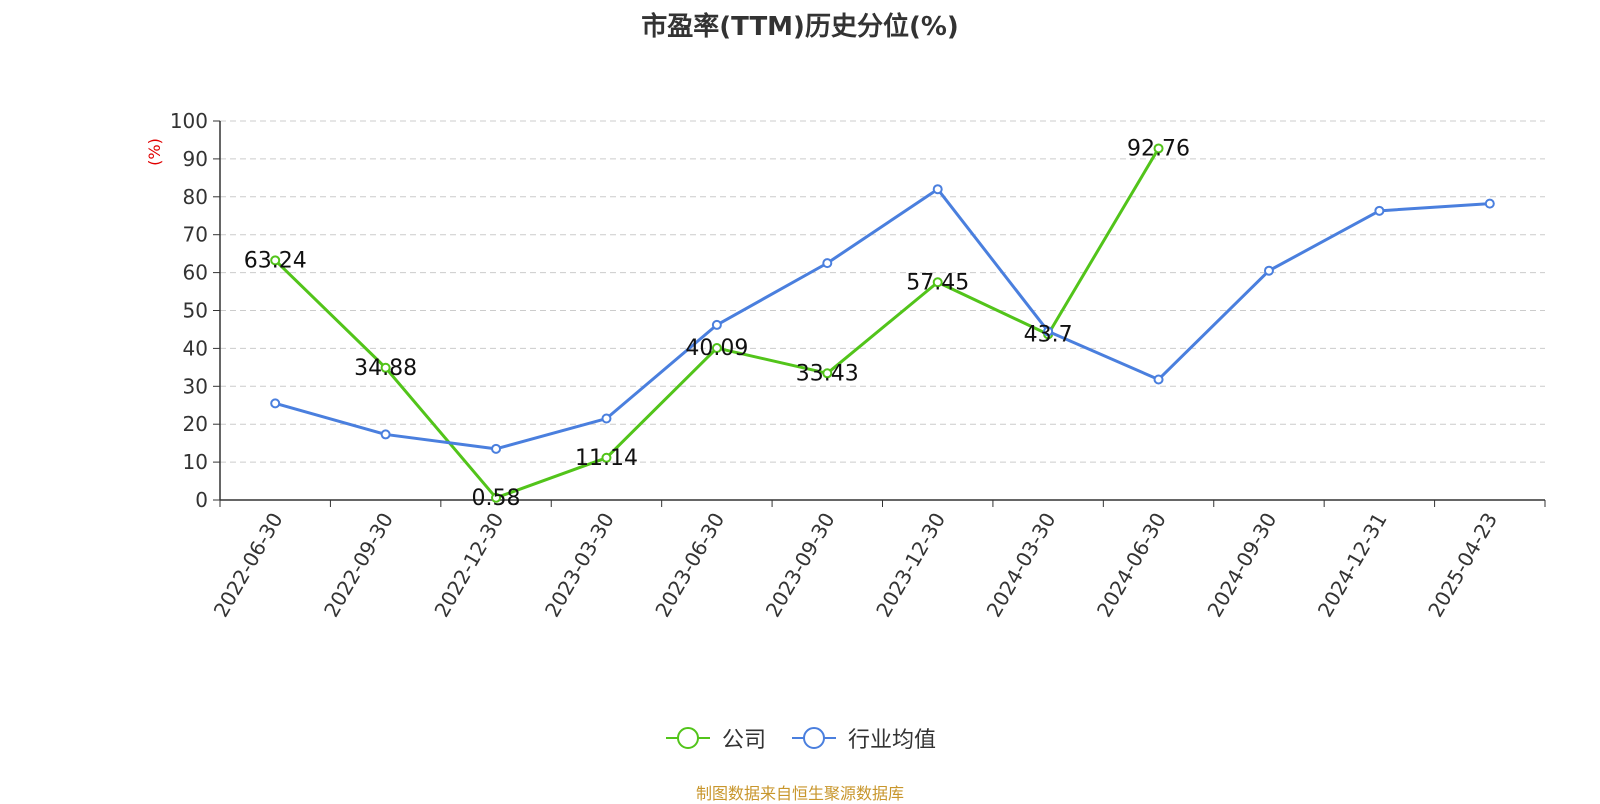 The width and height of the screenshot is (1600, 804). I want to click on data-label: 34.88, so click(385, 368).